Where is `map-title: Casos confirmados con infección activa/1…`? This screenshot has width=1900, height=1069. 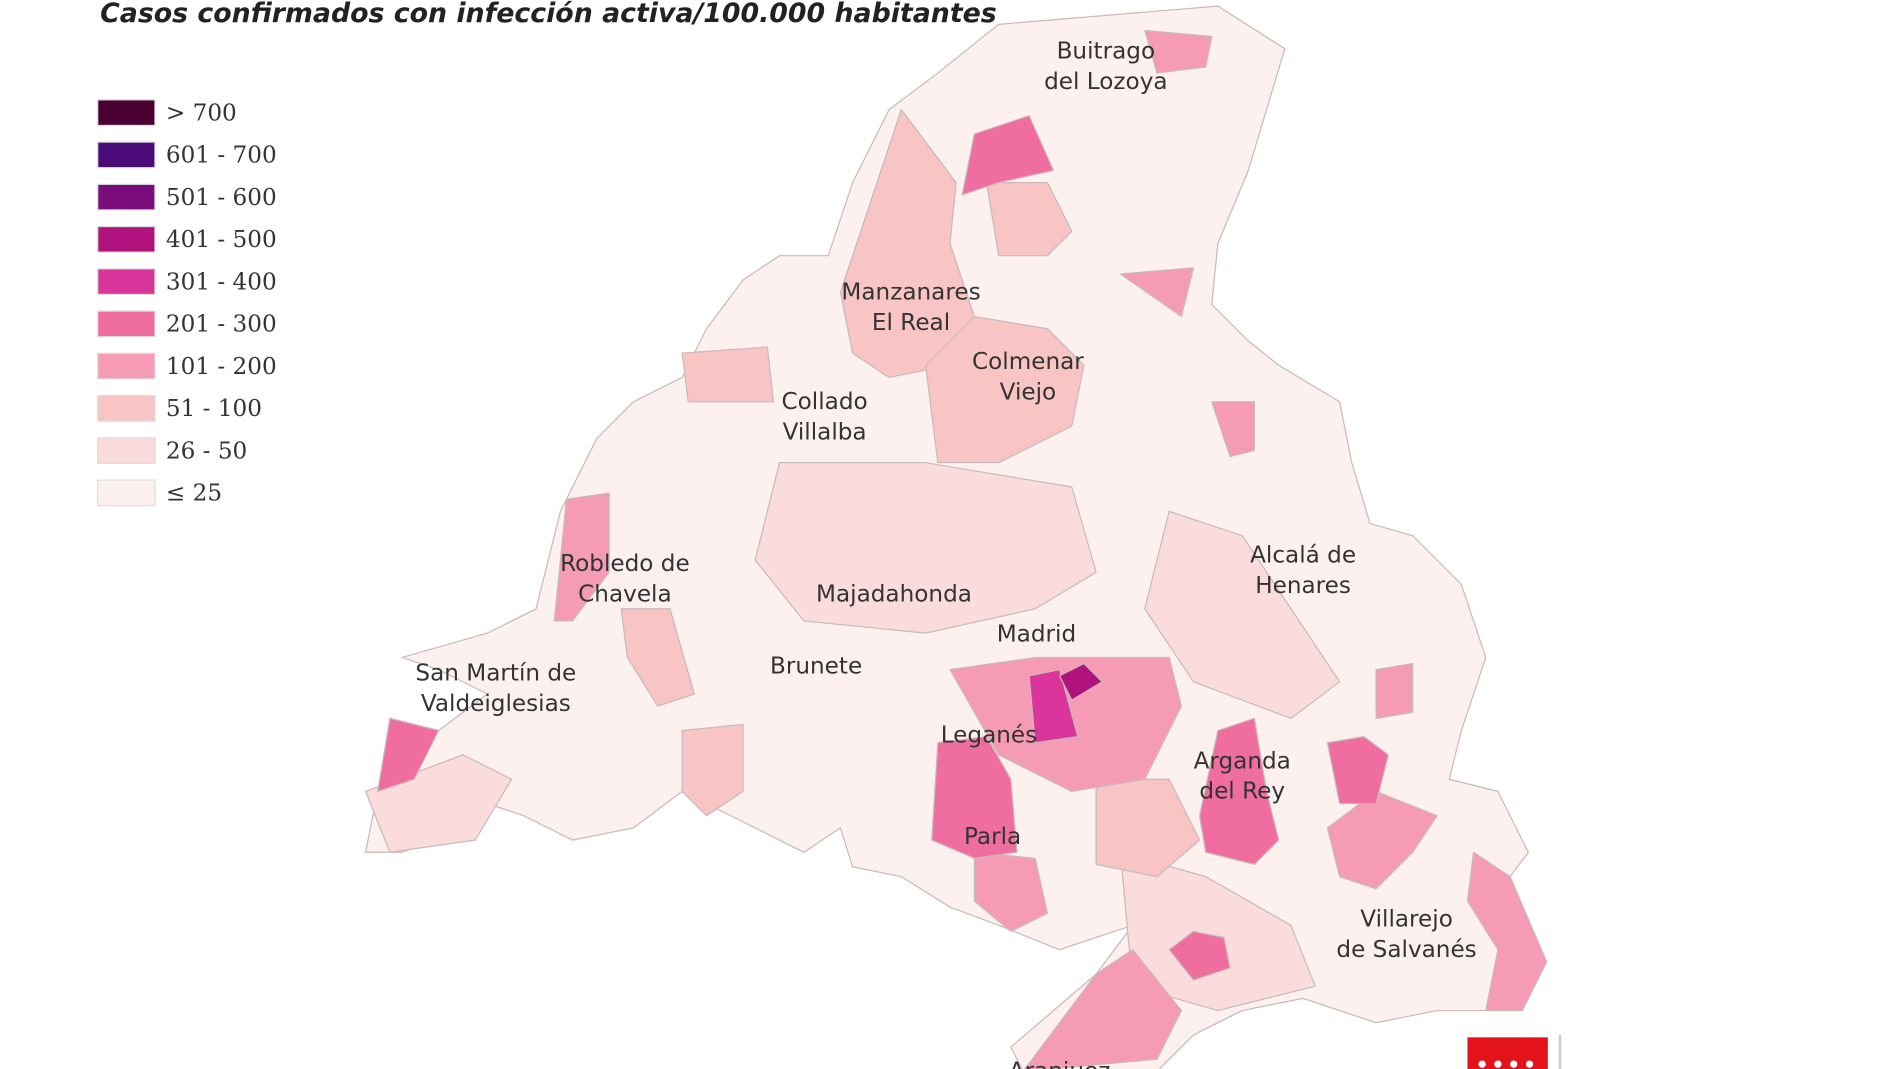
map-title: Casos confirmados con infección activa/1… is located at coordinates (548, 14).